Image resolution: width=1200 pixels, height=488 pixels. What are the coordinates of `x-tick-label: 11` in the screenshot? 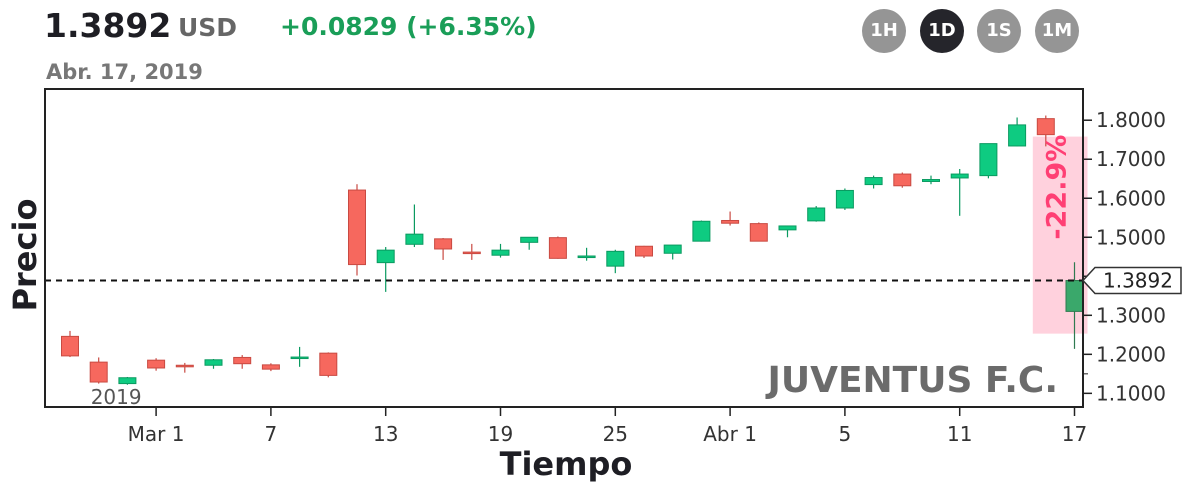 It's located at (959, 434).